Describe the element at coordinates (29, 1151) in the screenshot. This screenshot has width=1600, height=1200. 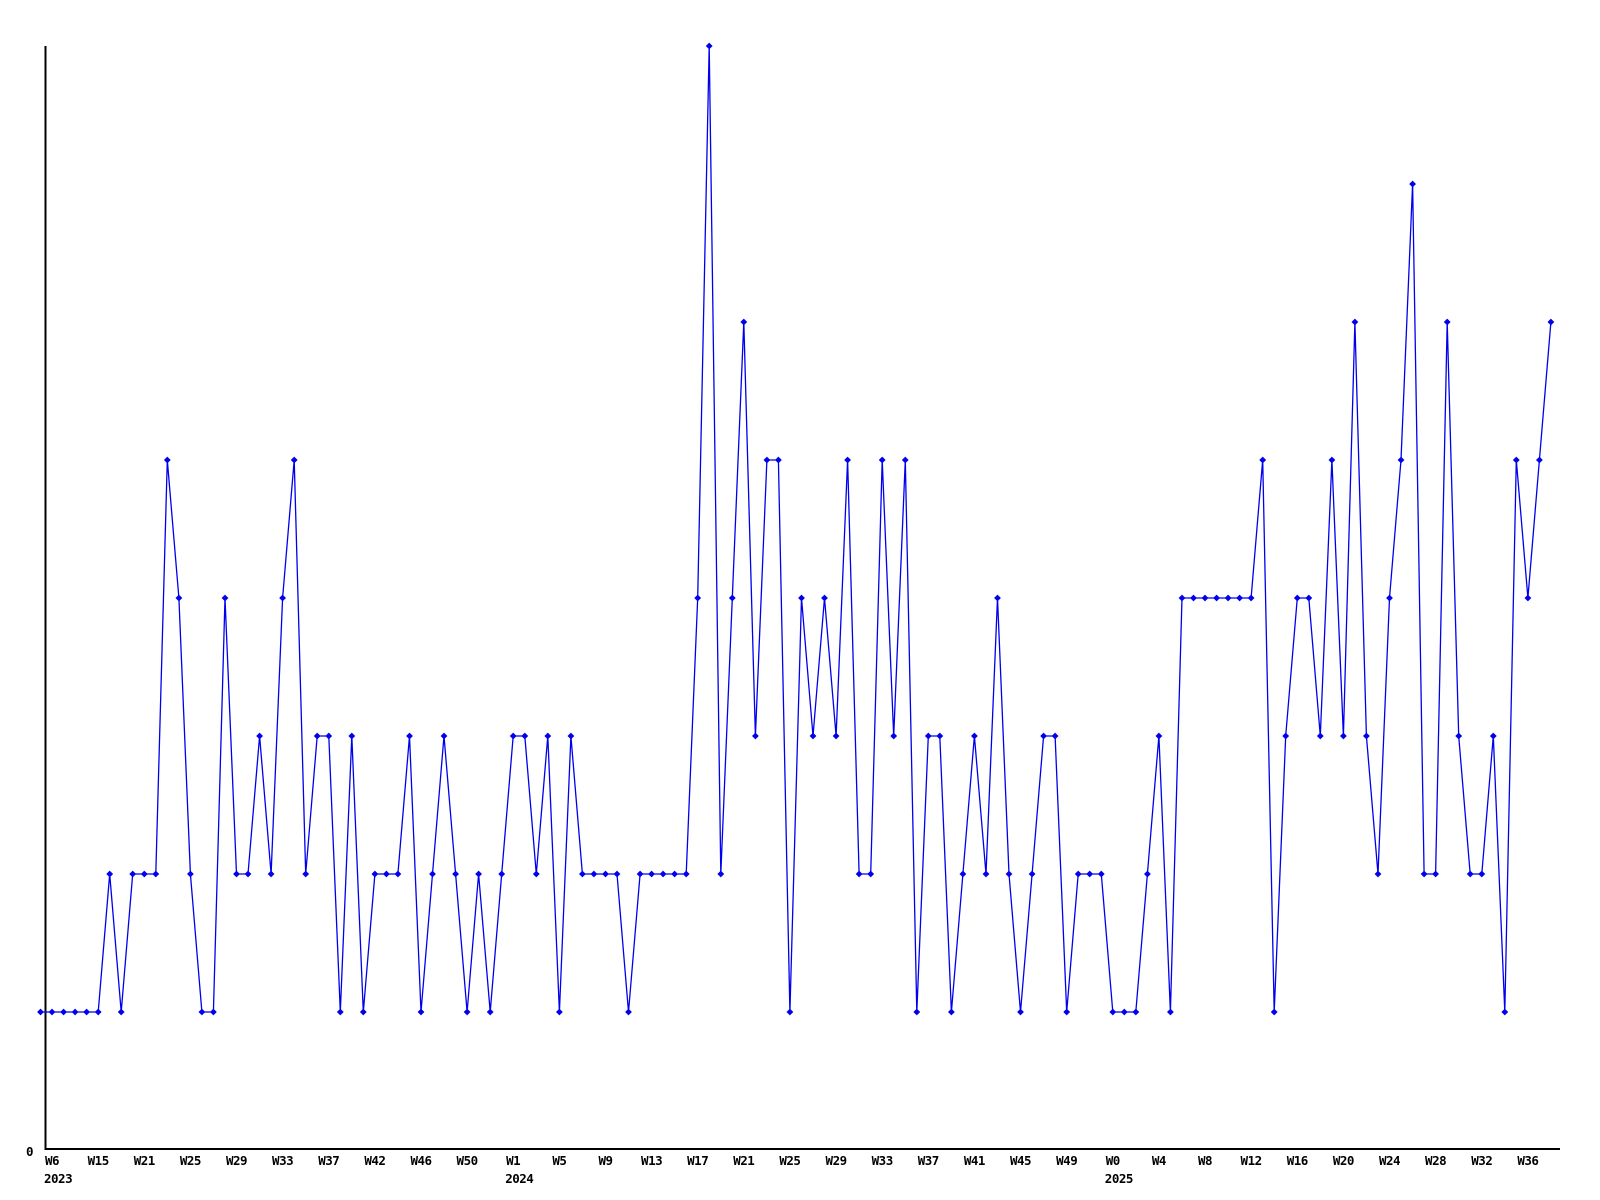
I see `y-axis-zero-label: 0` at that location.